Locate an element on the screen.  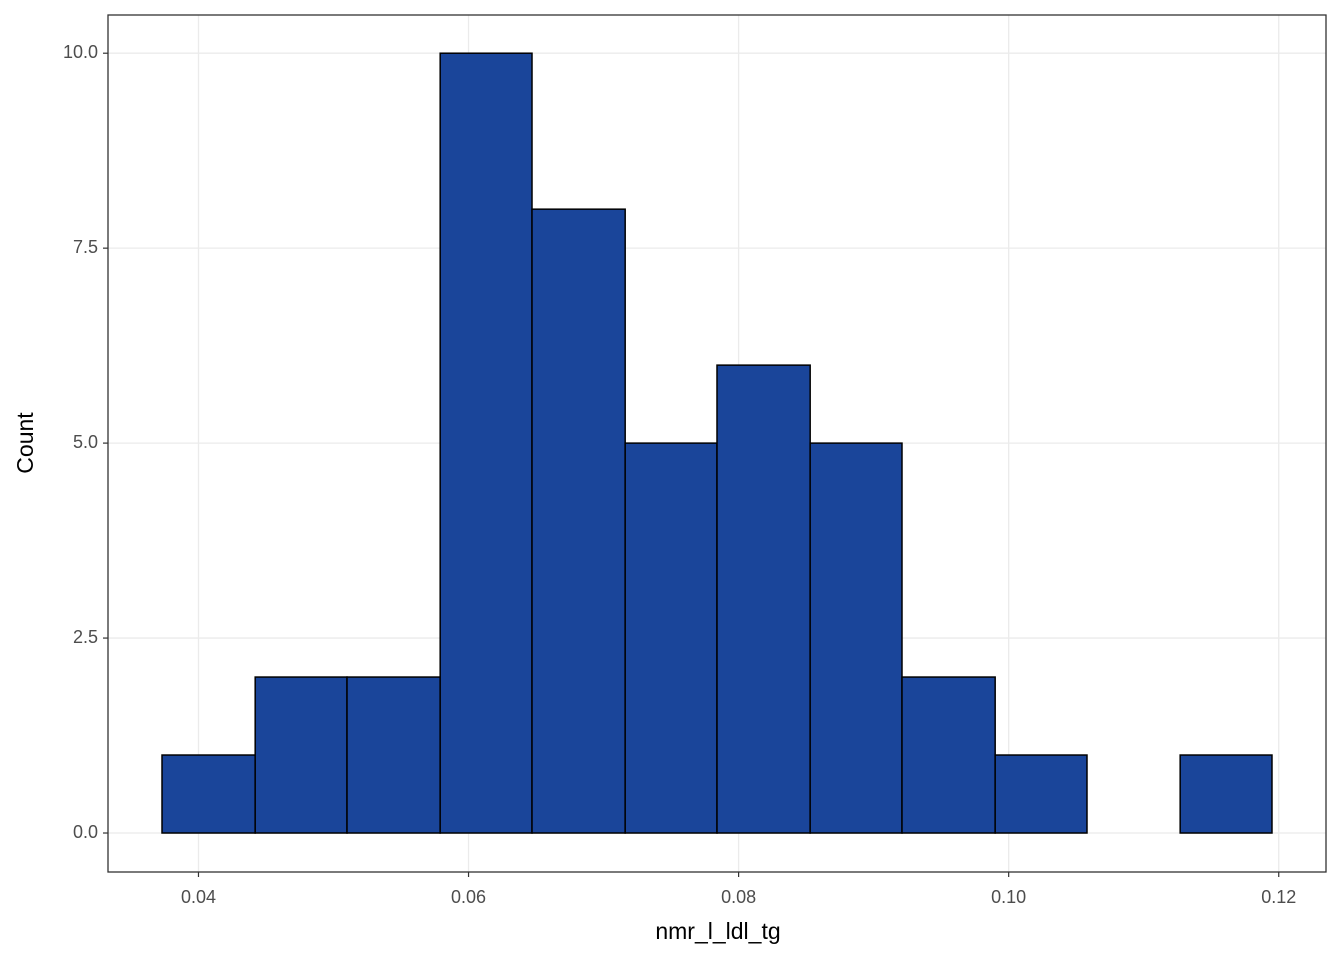
x-tick-label: 0.10 is located at coordinates (1008, 897).